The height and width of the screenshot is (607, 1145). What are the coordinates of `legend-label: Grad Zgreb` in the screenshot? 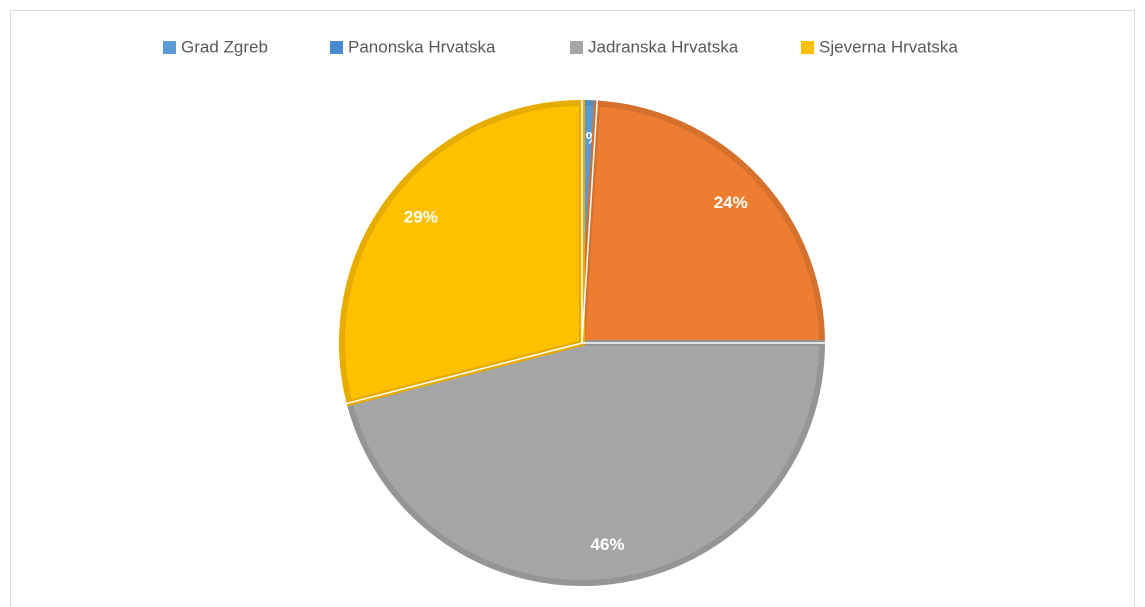 It's located at (224, 46).